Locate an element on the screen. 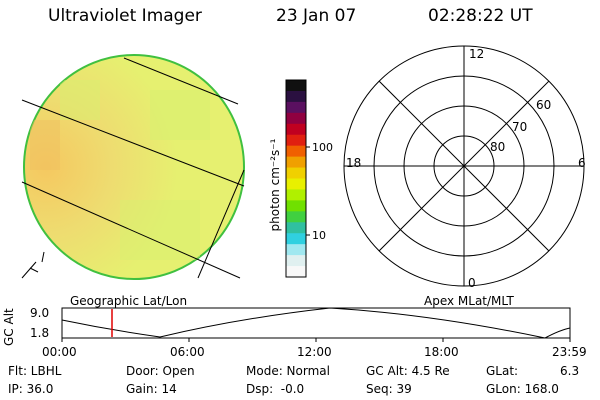 This screenshot has width=600, height=400. polar-lat-60: 60 is located at coordinates (544, 105).